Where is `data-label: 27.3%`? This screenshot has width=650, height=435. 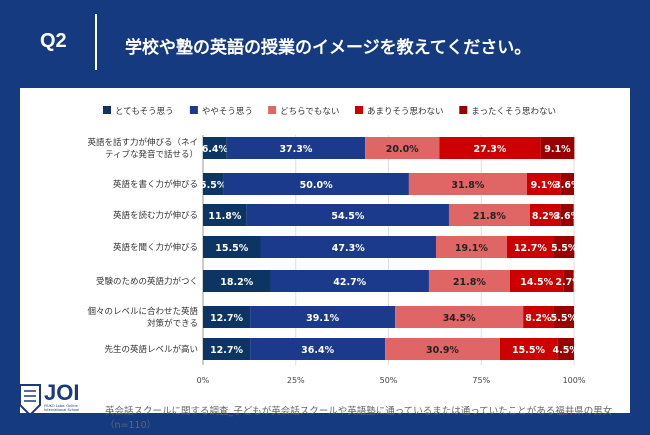
data-label: 27.3% is located at coordinates (489, 149).